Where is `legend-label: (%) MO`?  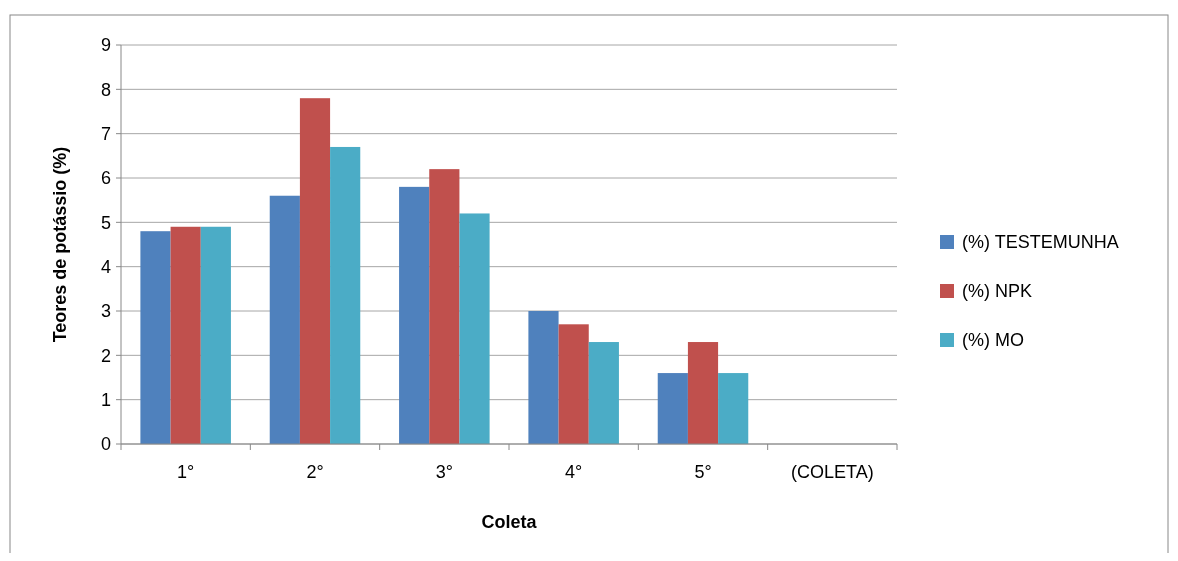
legend-label: (%) MO is located at coordinates (993, 340).